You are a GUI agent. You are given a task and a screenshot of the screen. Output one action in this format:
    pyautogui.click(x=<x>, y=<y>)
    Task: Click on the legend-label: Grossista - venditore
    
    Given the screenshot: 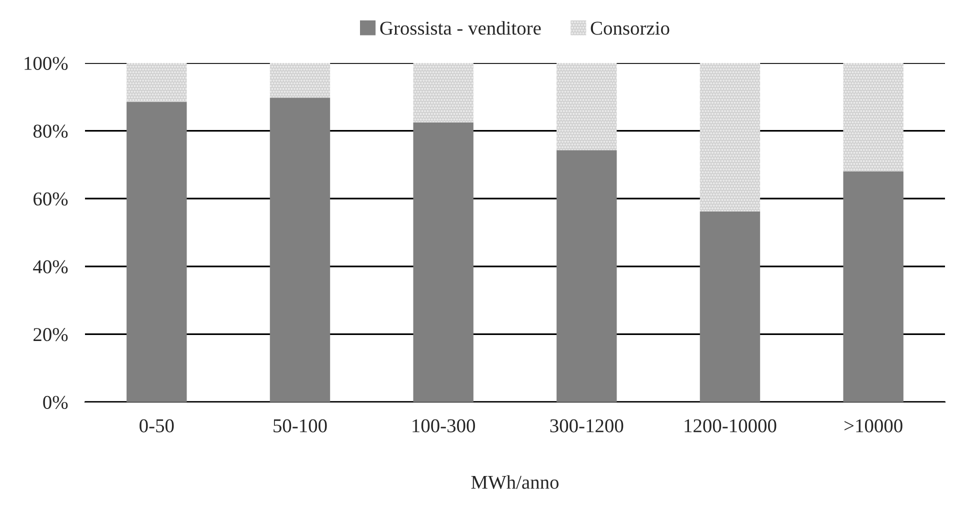 What is the action you would take?
    pyautogui.click(x=460, y=28)
    